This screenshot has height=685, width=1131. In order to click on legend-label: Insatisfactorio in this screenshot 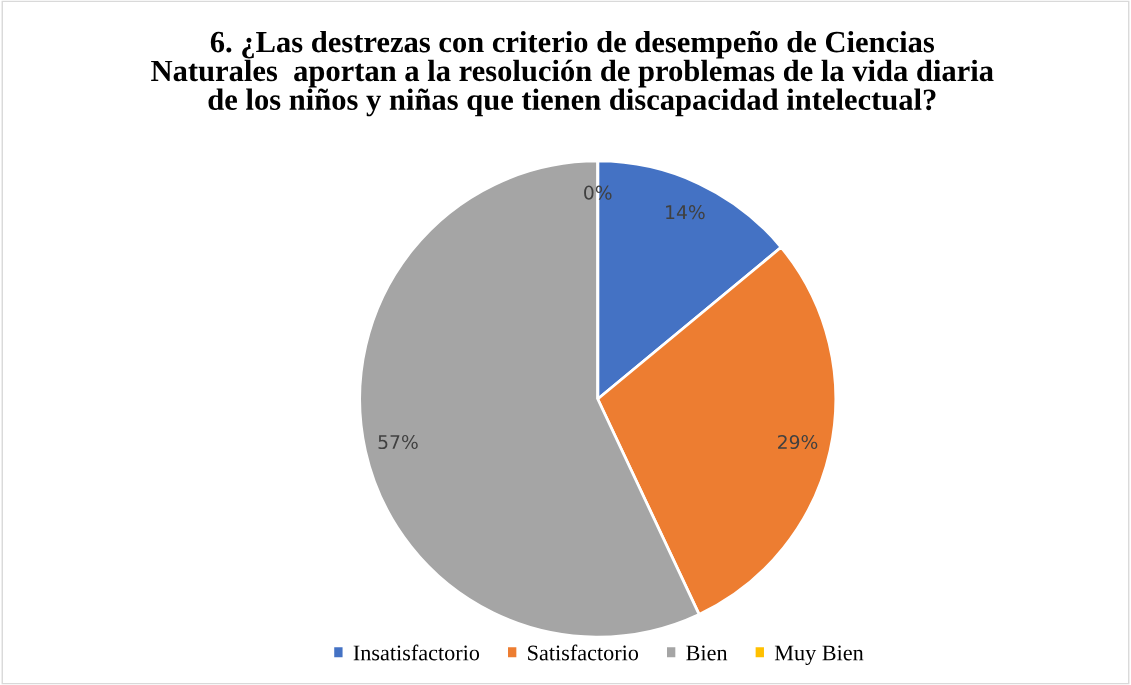, I will do `click(416, 652)`.